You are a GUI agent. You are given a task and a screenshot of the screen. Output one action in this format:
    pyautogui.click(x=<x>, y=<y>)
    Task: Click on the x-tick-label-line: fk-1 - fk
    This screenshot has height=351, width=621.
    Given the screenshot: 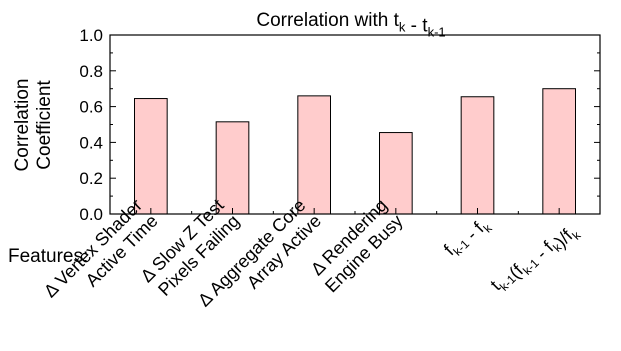 What is the action you would take?
    pyautogui.click(x=468, y=238)
    